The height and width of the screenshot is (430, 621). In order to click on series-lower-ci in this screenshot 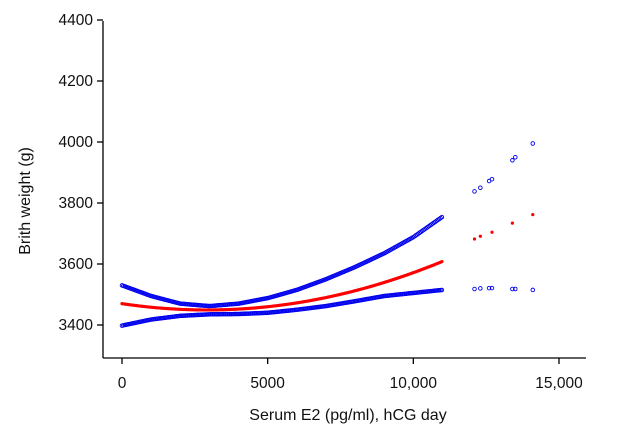, I will do `click(327, 306)`.